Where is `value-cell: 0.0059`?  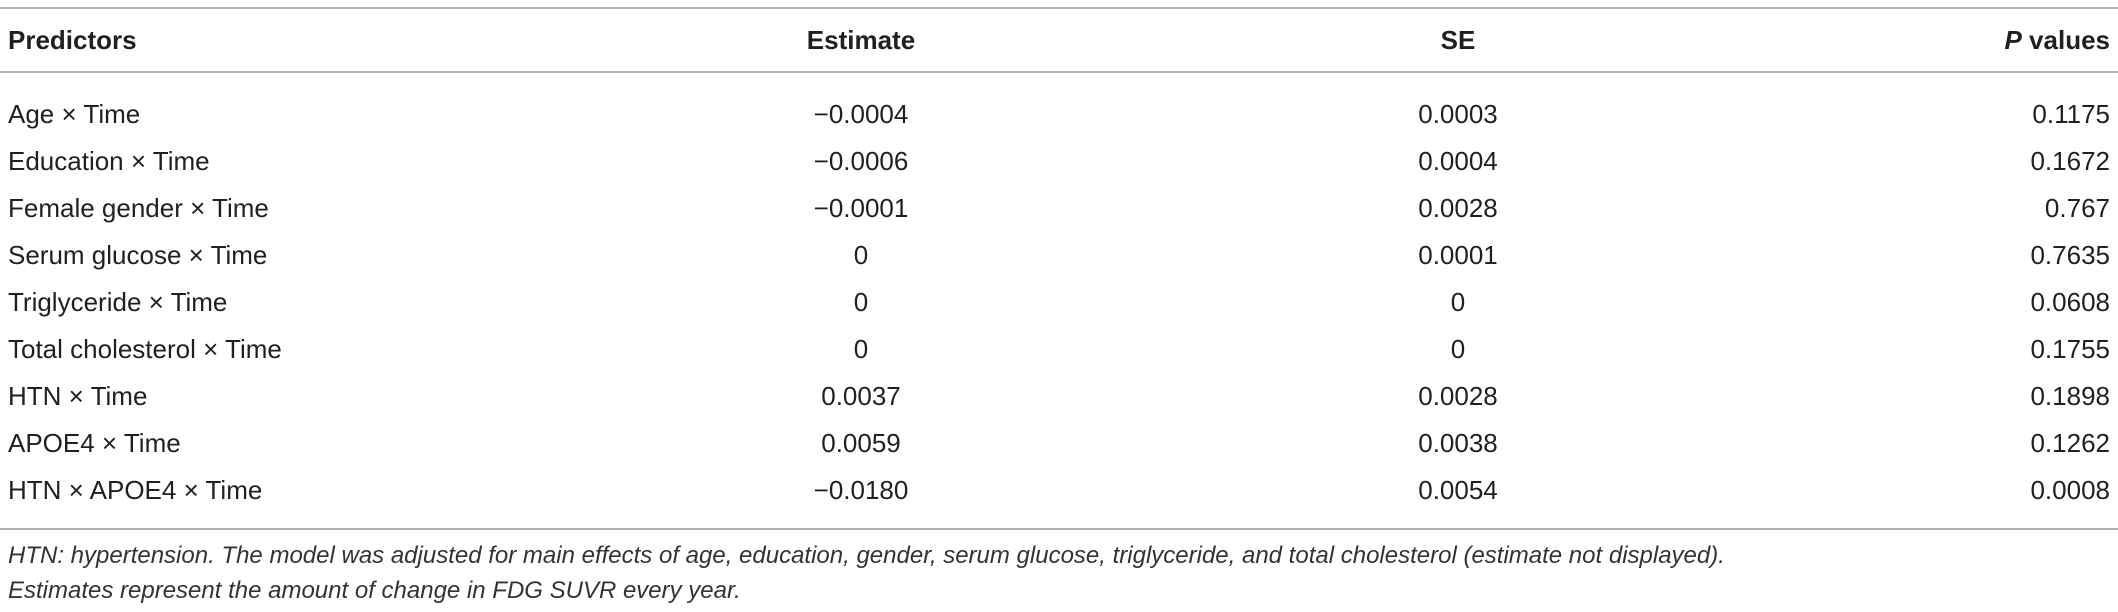
value-cell: 0.0059 is located at coordinates (861, 443).